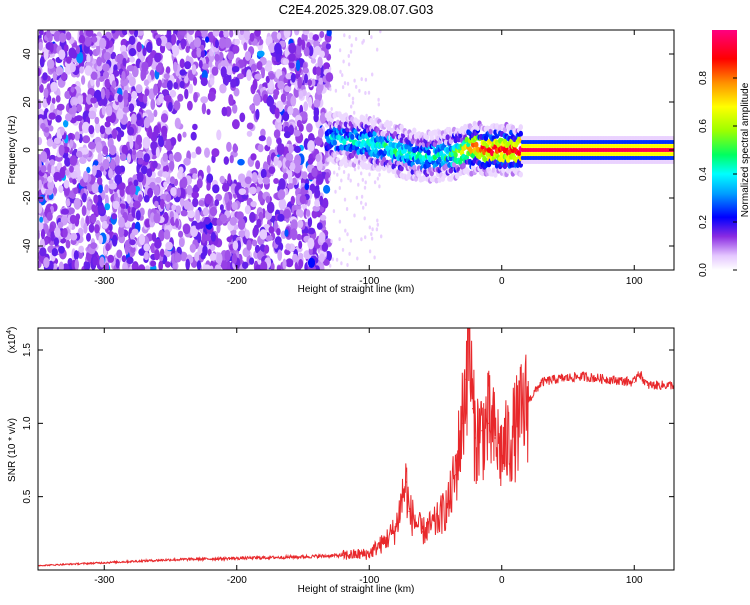 This screenshot has width=750, height=605. Describe the element at coordinates (104, 580) in the screenshot. I see `x-tick-label: -300` at that location.